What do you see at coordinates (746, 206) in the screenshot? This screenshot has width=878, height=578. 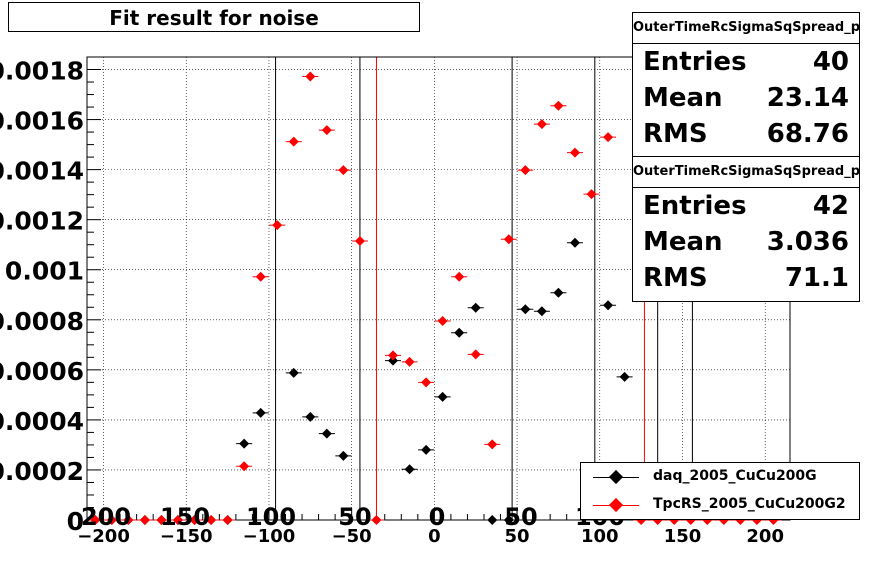 I see `stats-entries-row: Entries 42` at bounding box center [746, 206].